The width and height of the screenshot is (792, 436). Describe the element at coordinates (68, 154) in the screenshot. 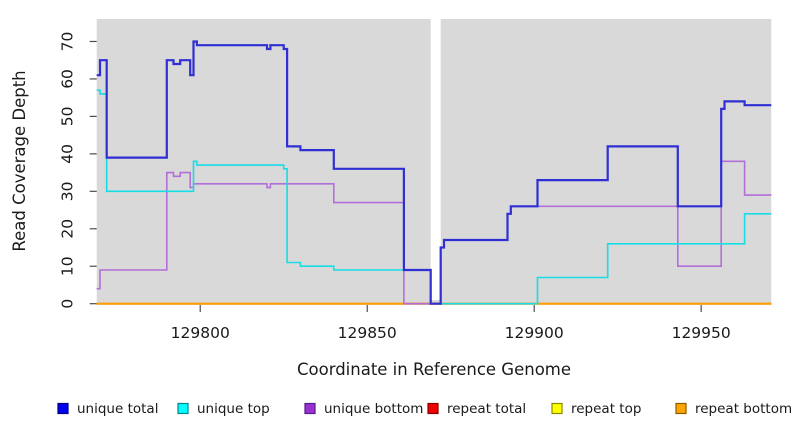

I see `y-tick-label: 40` at that location.